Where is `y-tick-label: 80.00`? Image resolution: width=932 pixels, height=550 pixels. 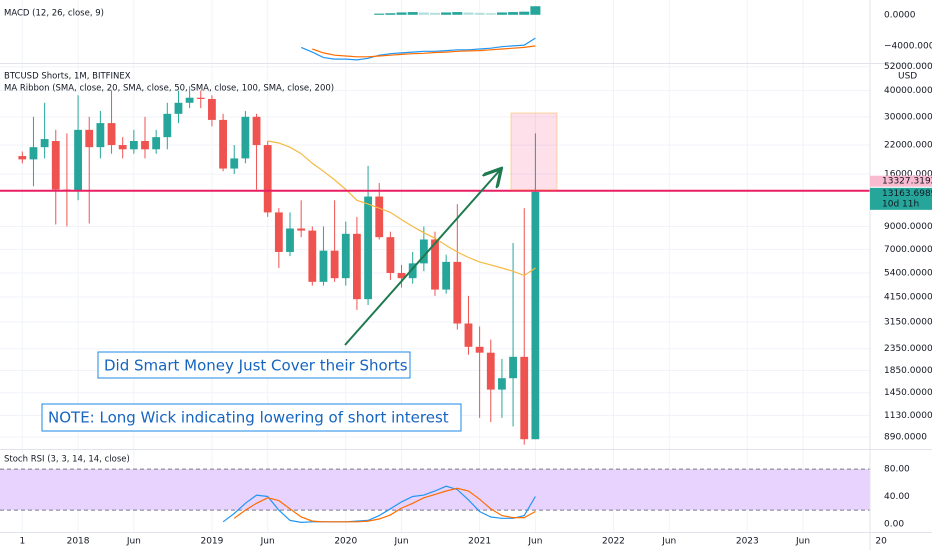
y-tick-label: 80.00 is located at coordinates (897, 470).